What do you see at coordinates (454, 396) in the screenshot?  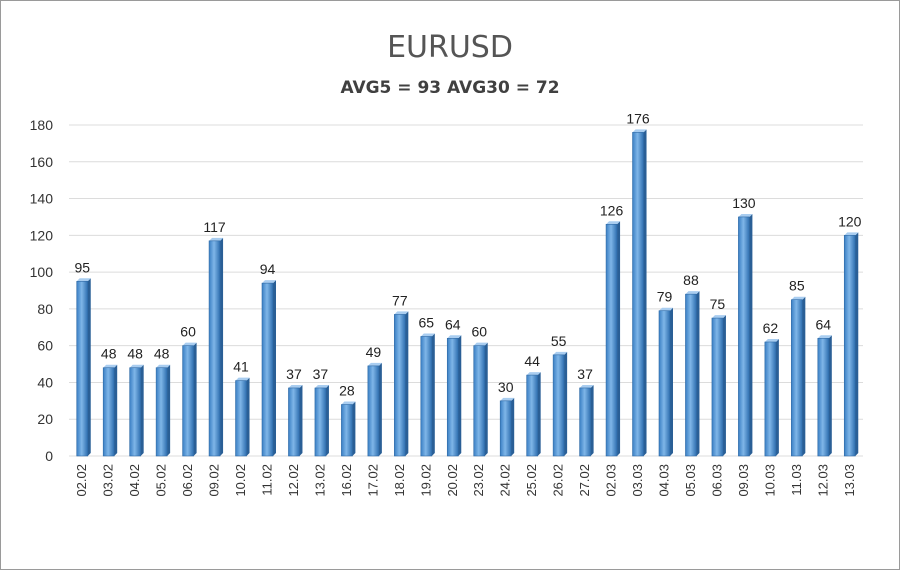 I see `bar-20.02` at bounding box center [454, 396].